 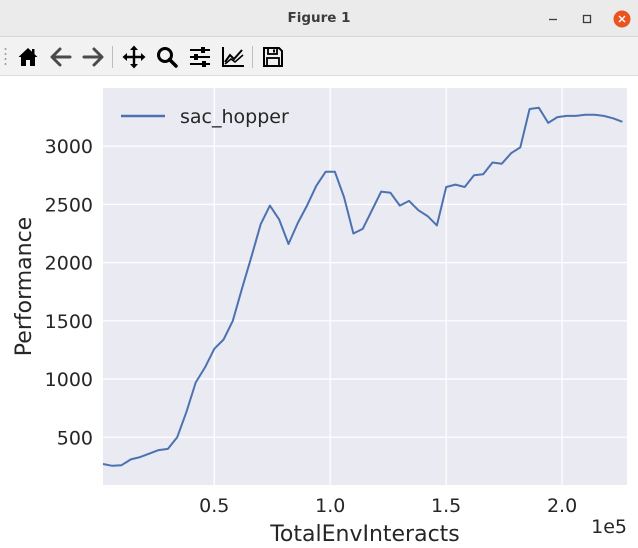 I want to click on x-tick-label: 1.5, so click(x=446, y=506).